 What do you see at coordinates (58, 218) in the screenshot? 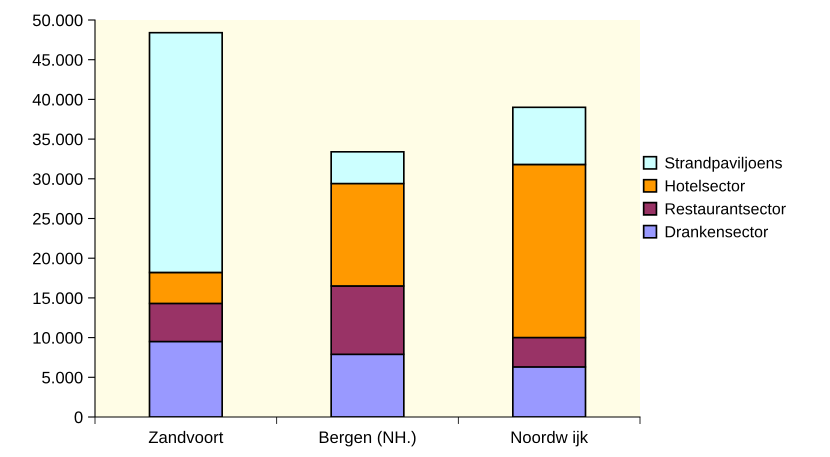
I see `y-tick-label: 25.000` at bounding box center [58, 218].